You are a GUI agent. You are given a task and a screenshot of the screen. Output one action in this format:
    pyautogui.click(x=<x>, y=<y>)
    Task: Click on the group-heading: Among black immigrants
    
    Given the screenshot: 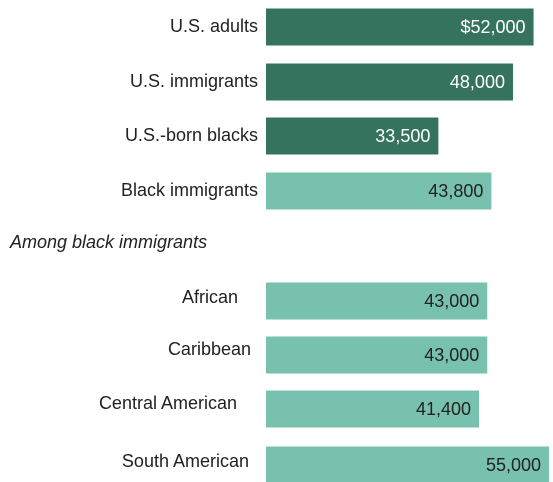 What is the action you would take?
    pyautogui.click(x=108, y=242)
    